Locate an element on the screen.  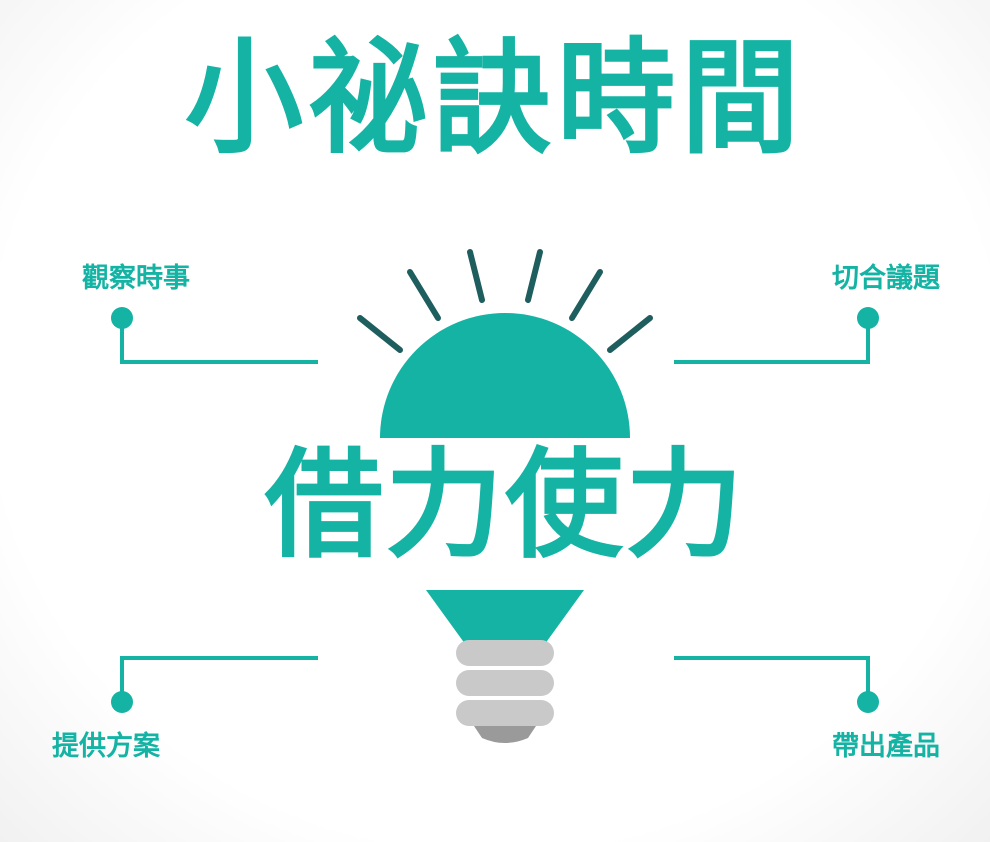
dot-top-left is located at coordinates (122, 318).